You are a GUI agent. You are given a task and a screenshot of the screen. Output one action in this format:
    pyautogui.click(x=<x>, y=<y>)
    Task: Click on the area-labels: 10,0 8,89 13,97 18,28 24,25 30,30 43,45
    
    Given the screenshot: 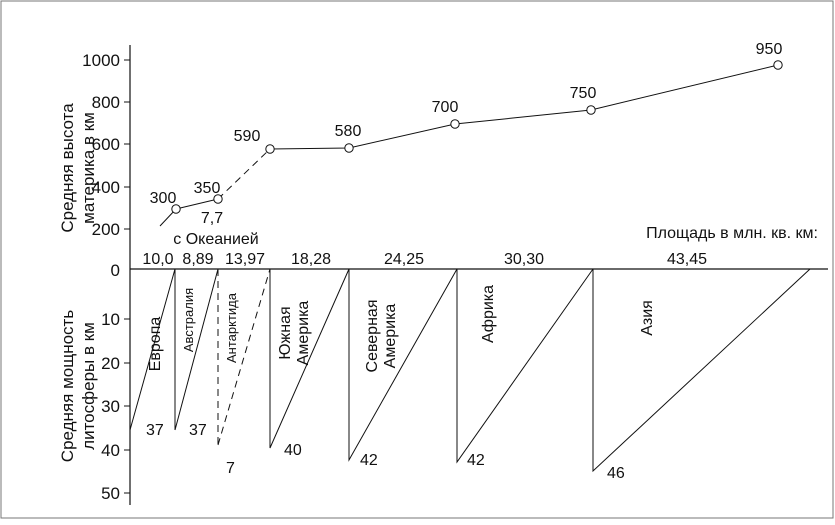 What is the action you would take?
    pyautogui.click(x=424, y=259)
    